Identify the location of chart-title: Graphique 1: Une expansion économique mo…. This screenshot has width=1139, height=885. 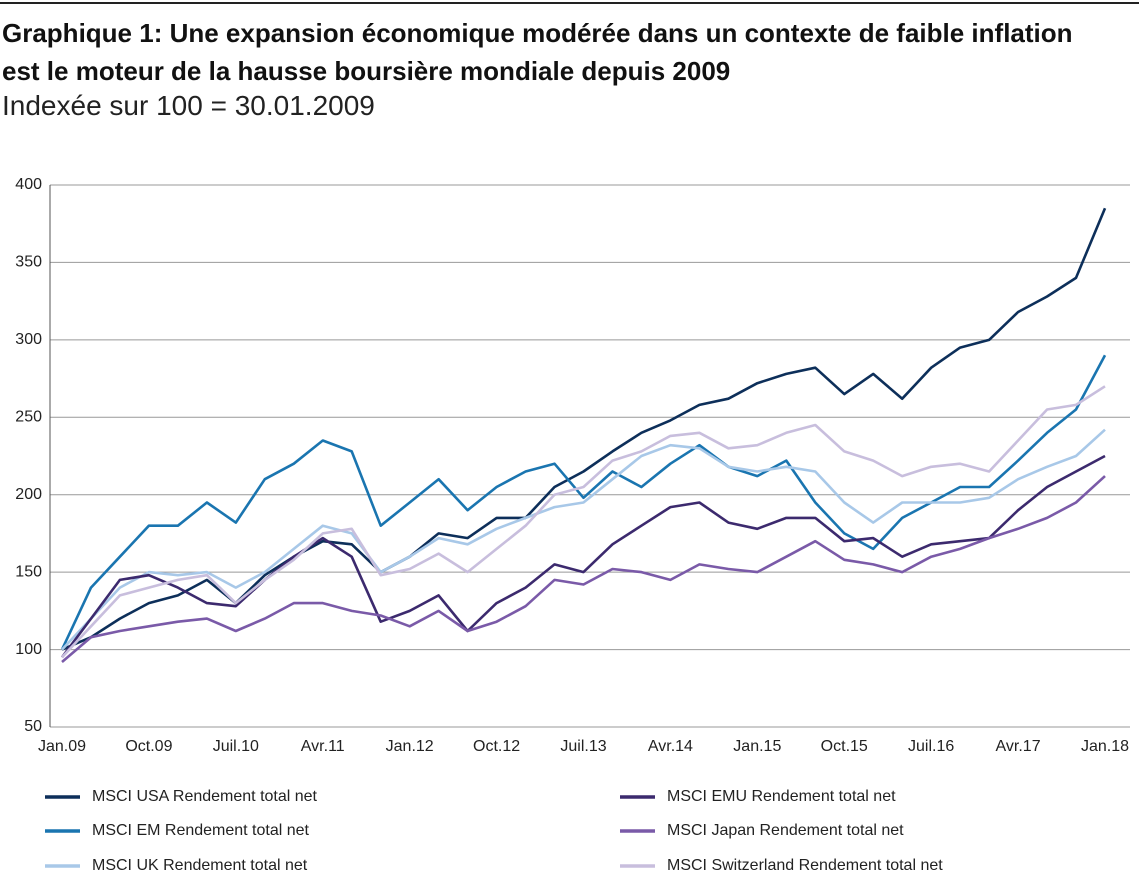
(537, 52).